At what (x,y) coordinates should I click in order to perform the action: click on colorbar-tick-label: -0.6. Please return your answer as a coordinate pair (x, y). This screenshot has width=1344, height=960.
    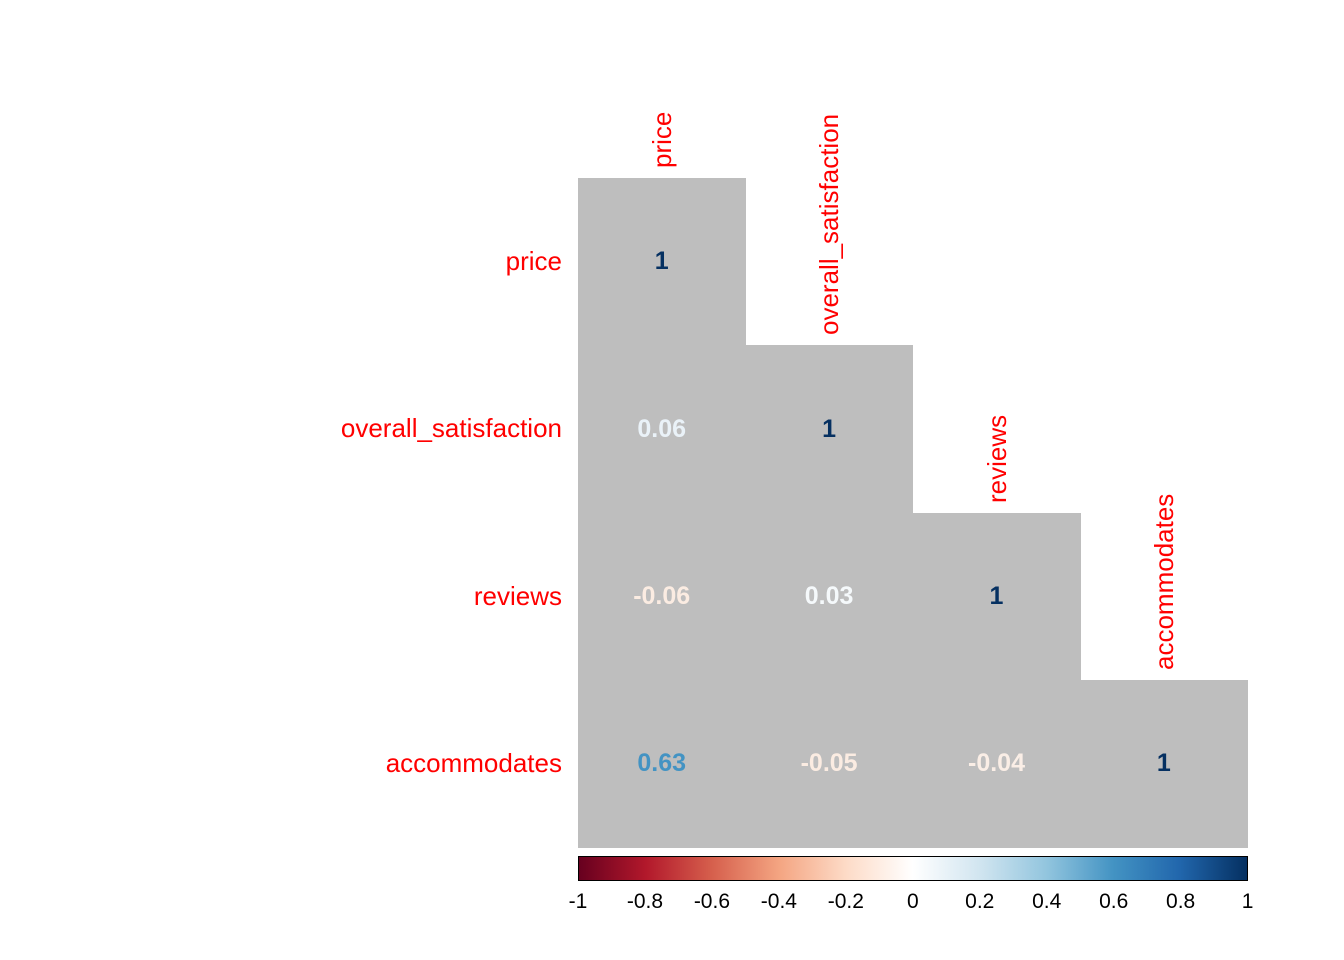
    Looking at the image, I should click on (711, 901).